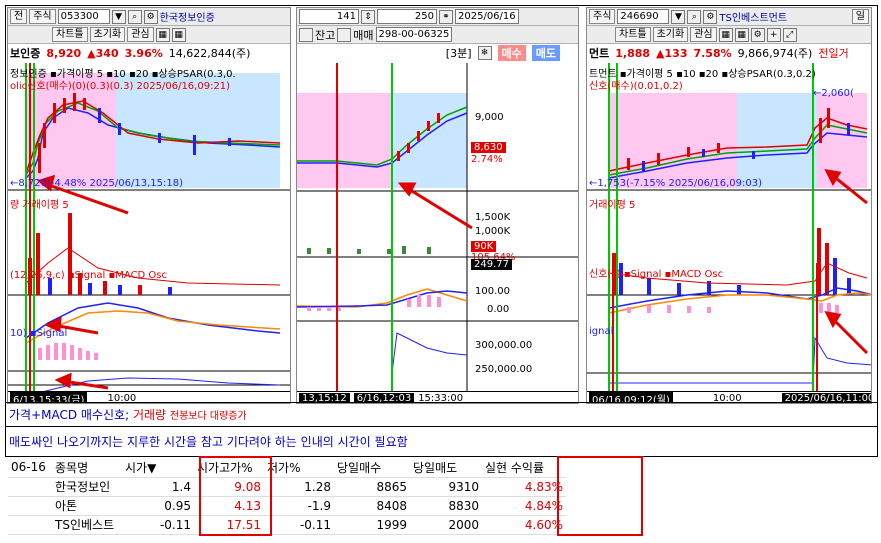  Describe the element at coordinates (656, 274) in the screenshot. I see `macd-legend: 신호(c) ▪Signal ▪MACD Osc` at that location.